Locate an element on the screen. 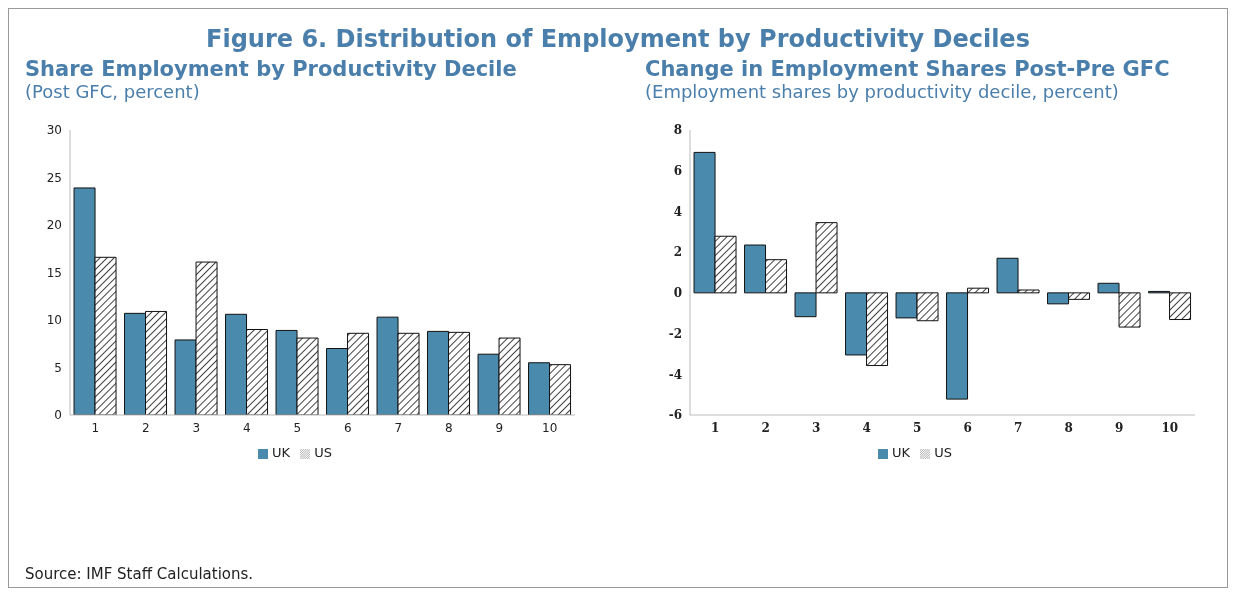 Image resolution: width=1238 pixels, height=599 pixels. chart-title: Share Employment by Productivity Decile is located at coordinates (271, 69).